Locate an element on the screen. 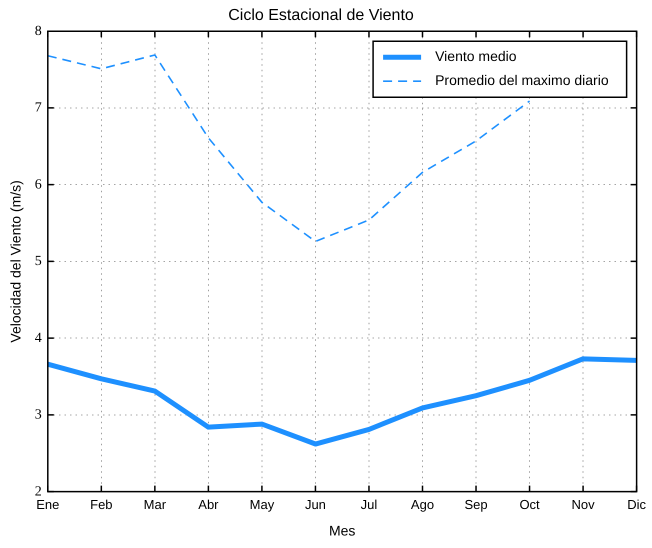  x-tick-label: Ago is located at coordinates (422, 504).